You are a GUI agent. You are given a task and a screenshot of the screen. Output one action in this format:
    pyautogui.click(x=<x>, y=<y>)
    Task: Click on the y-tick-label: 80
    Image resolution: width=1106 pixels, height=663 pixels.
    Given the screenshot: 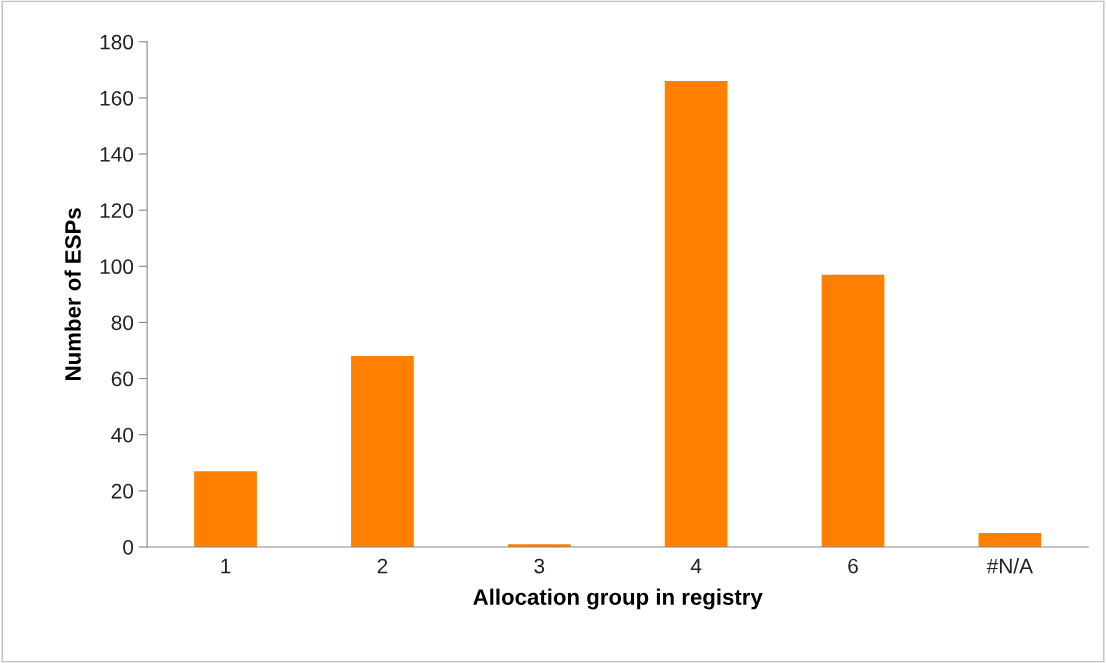 What is the action you would take?
    pyautogui.click(x=122, y=323)
    